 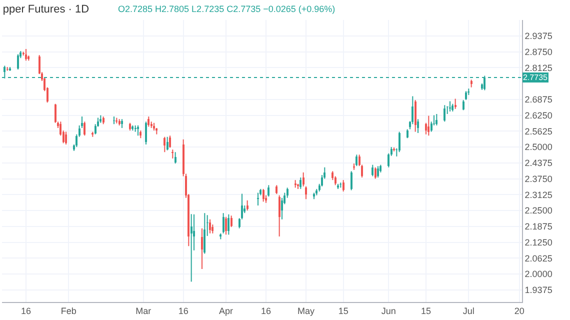 I want to click on y-tick-label: 2.0625, so click(x=538, y=258).